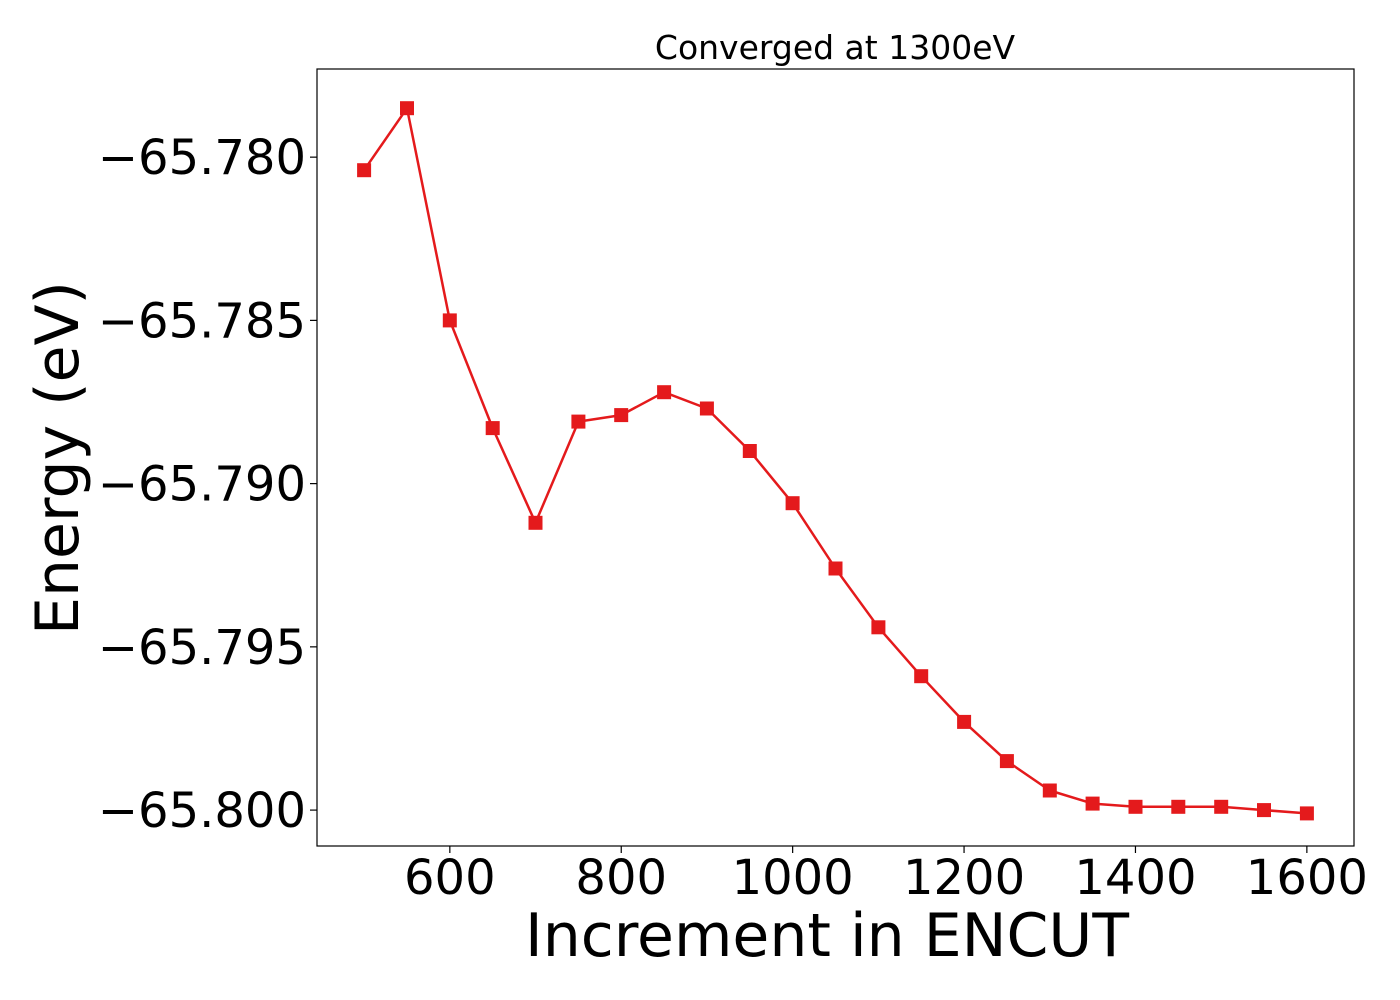  Describe the element at coordinates (202, 648) in the screenshot. I see `y-tick-label: −65.795` at that location.